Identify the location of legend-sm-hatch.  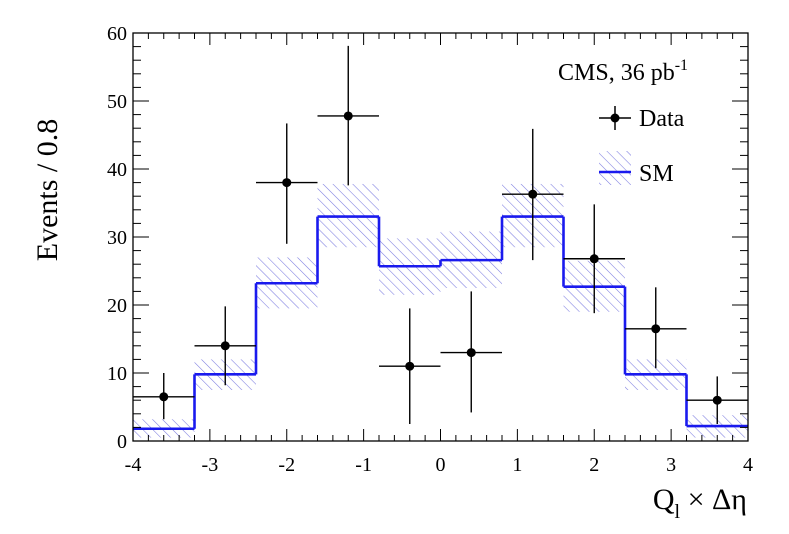
(615, 168).